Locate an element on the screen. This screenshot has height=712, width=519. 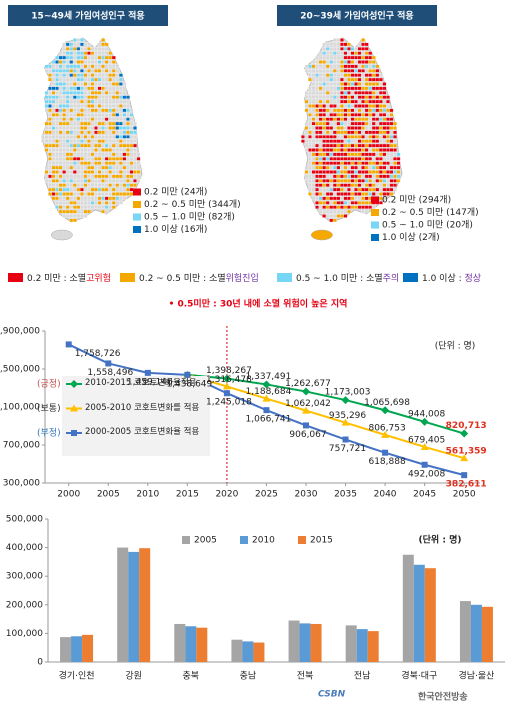
y-tick-label: 200,000 is located at coordinates (24, 605).